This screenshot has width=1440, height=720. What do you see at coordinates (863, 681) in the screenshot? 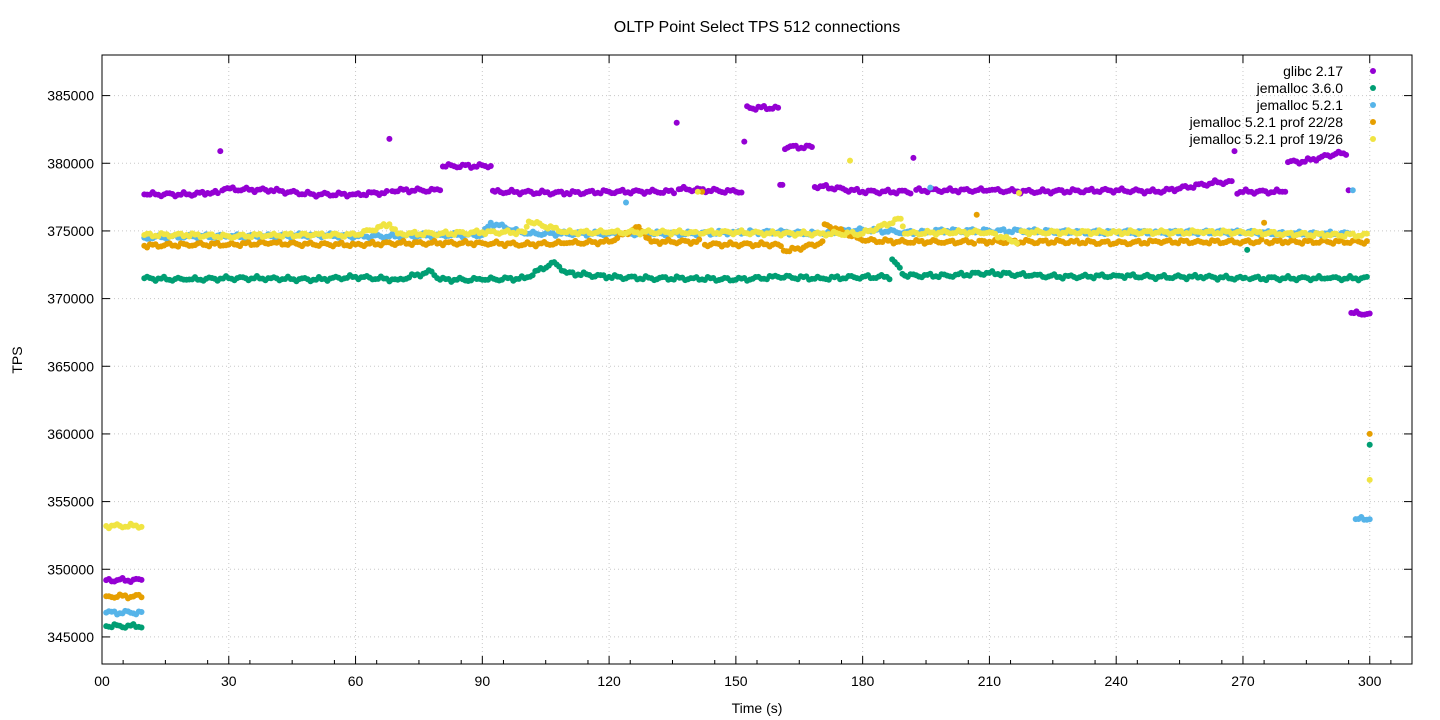
I see `x-tick-label: 180` at bounding box center [863, 681].